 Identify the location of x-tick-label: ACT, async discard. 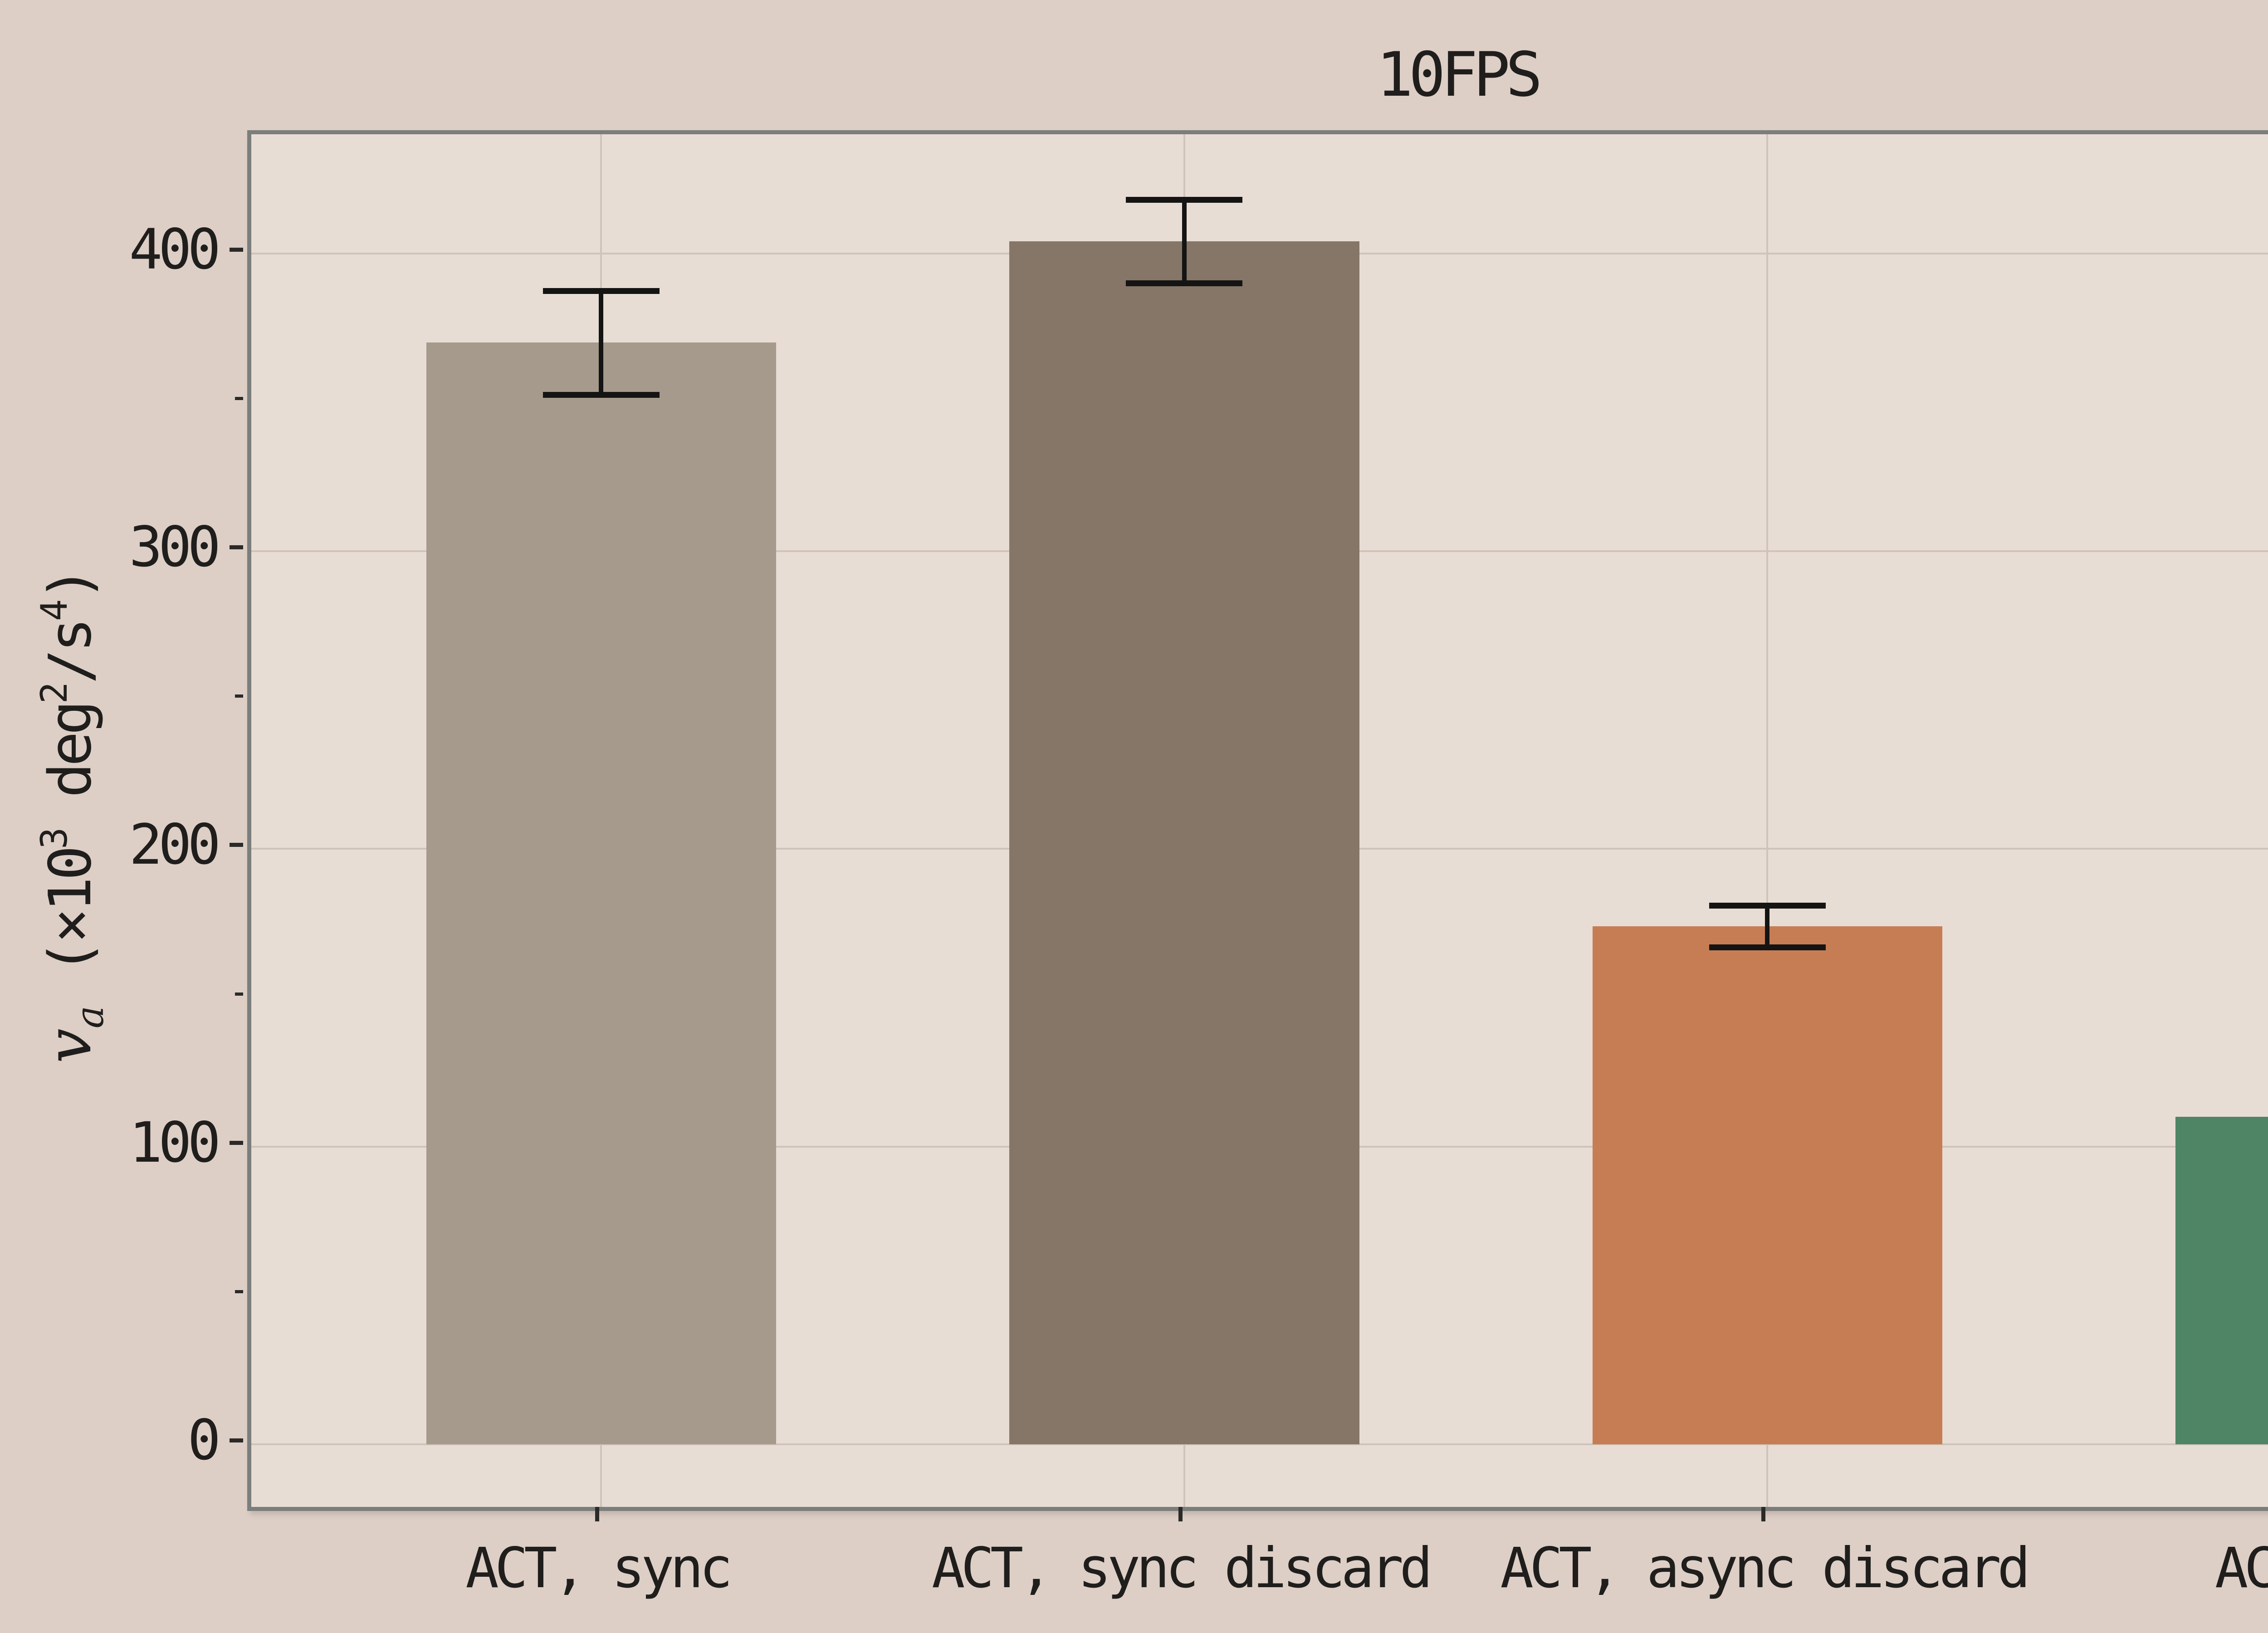
(1765, 1568).